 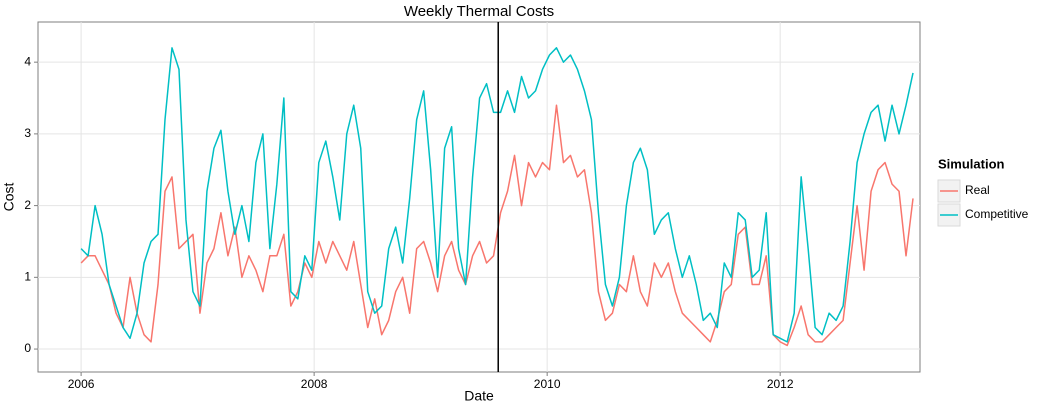 I want to click on x-tick-label: 2010, so click(x=547, y=384).